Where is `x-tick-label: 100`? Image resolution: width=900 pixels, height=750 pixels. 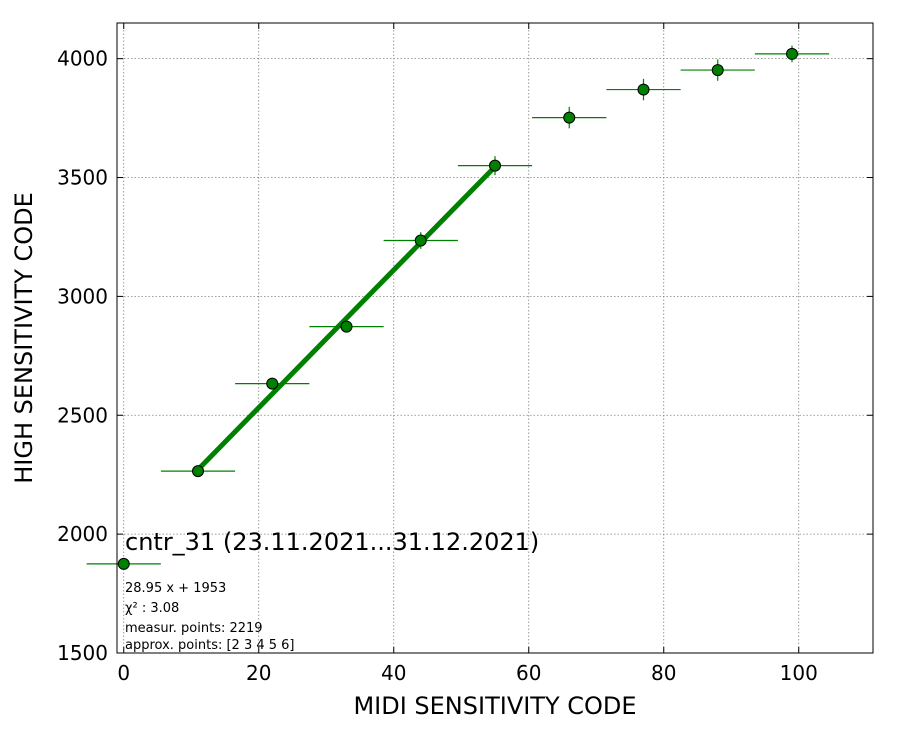
x-tick-label: 100 is located at coordinates (799, 673).